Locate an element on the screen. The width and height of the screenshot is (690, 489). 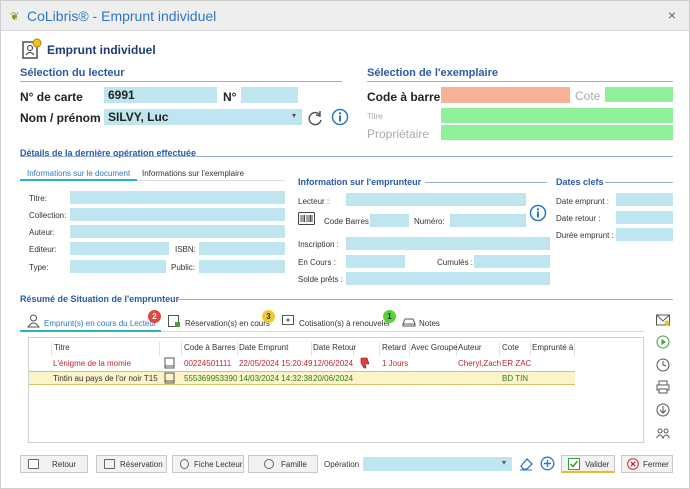
row-date-retour: 20/06/2024 is located at coordinates (333, 378).